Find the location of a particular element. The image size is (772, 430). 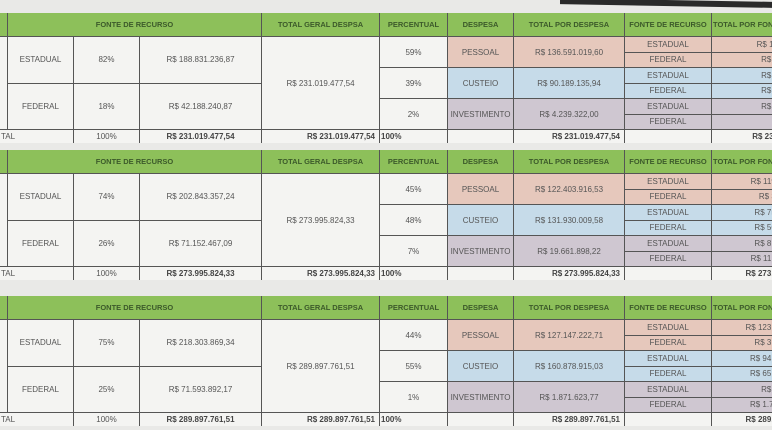

expense-source-value: R$ 3. is located at coordinates (742, 196).